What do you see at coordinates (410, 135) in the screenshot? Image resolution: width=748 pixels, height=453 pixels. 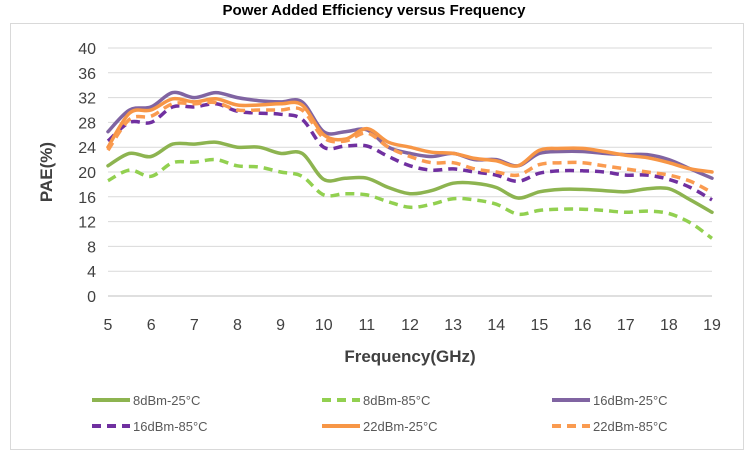 I see `series-line-22dbm-25c` at bounding box center [410, 135].